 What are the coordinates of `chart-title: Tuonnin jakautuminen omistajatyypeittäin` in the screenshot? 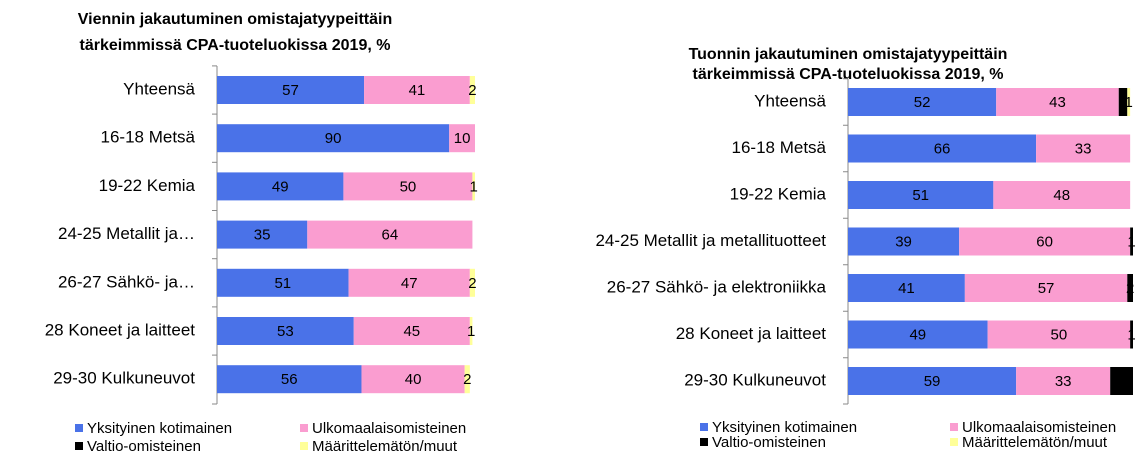 It's located at (848, 54).